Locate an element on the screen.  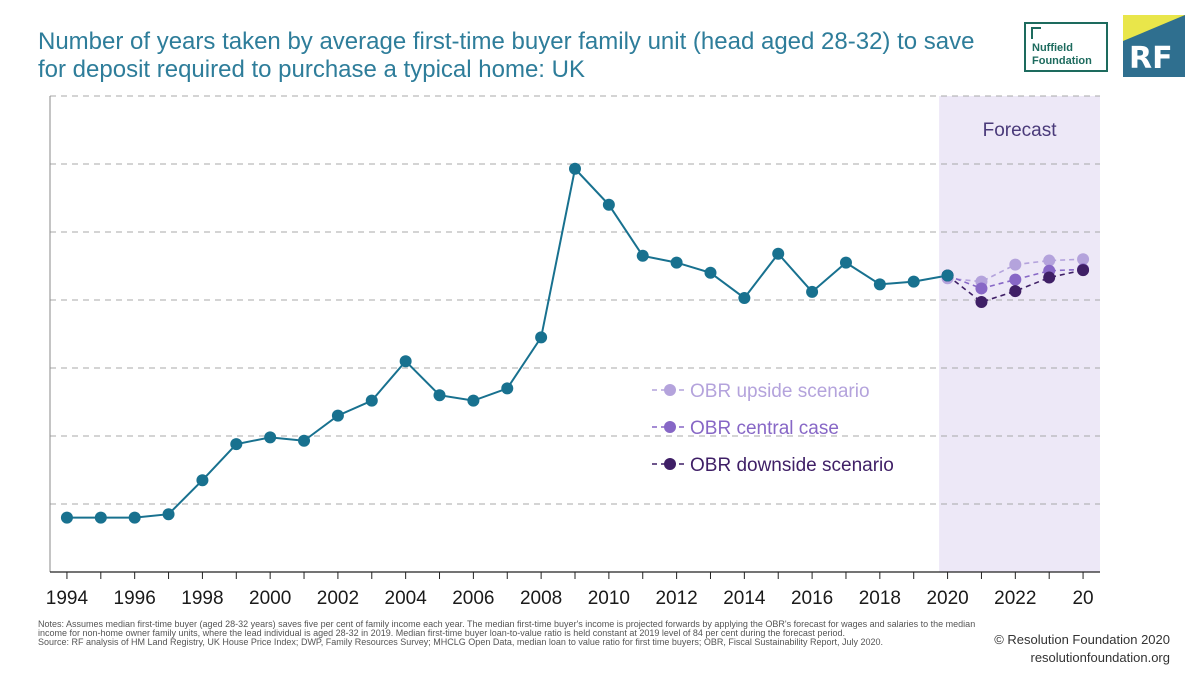
forecast-shading is located at coordinates (1019, 334).